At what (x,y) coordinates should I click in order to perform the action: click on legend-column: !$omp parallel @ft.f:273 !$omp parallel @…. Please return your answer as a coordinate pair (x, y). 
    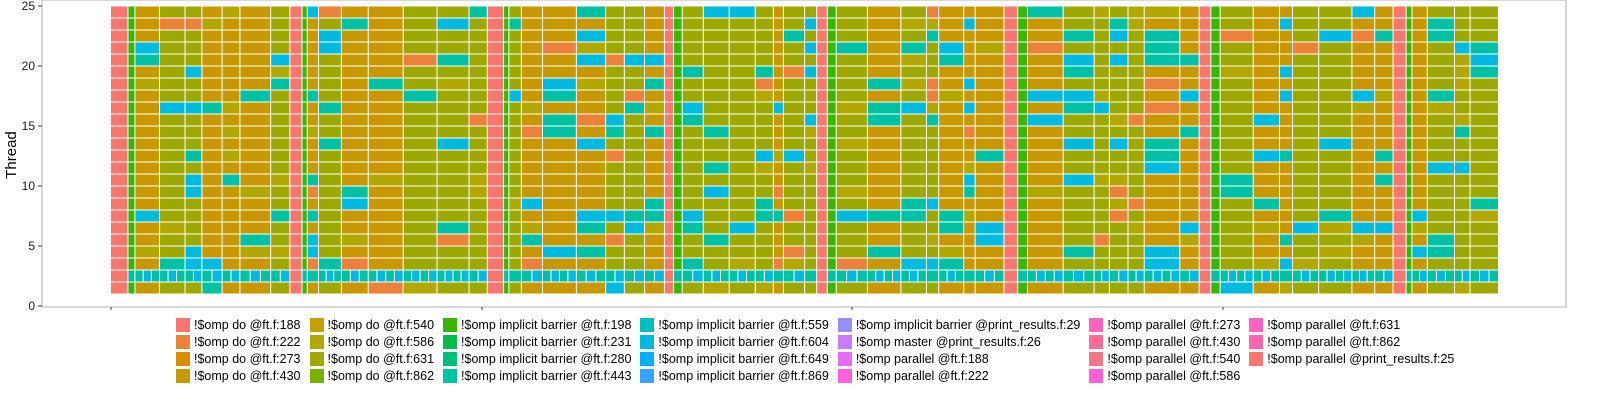
    Looking at the image, I should click on (1164, 350).